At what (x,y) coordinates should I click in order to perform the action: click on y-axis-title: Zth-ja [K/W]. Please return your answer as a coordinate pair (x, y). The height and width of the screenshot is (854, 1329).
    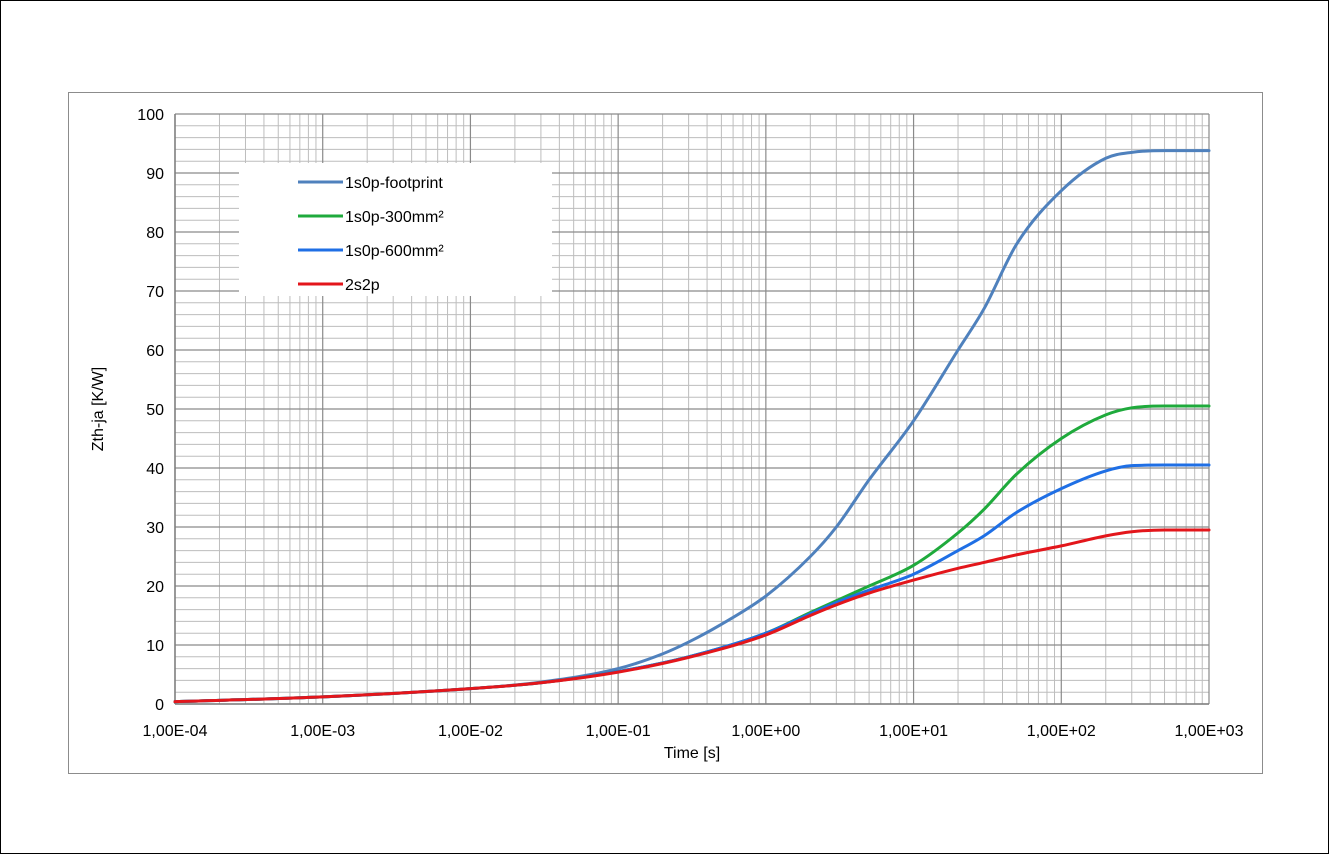
    Looking at the image, I should click on (98, 409).